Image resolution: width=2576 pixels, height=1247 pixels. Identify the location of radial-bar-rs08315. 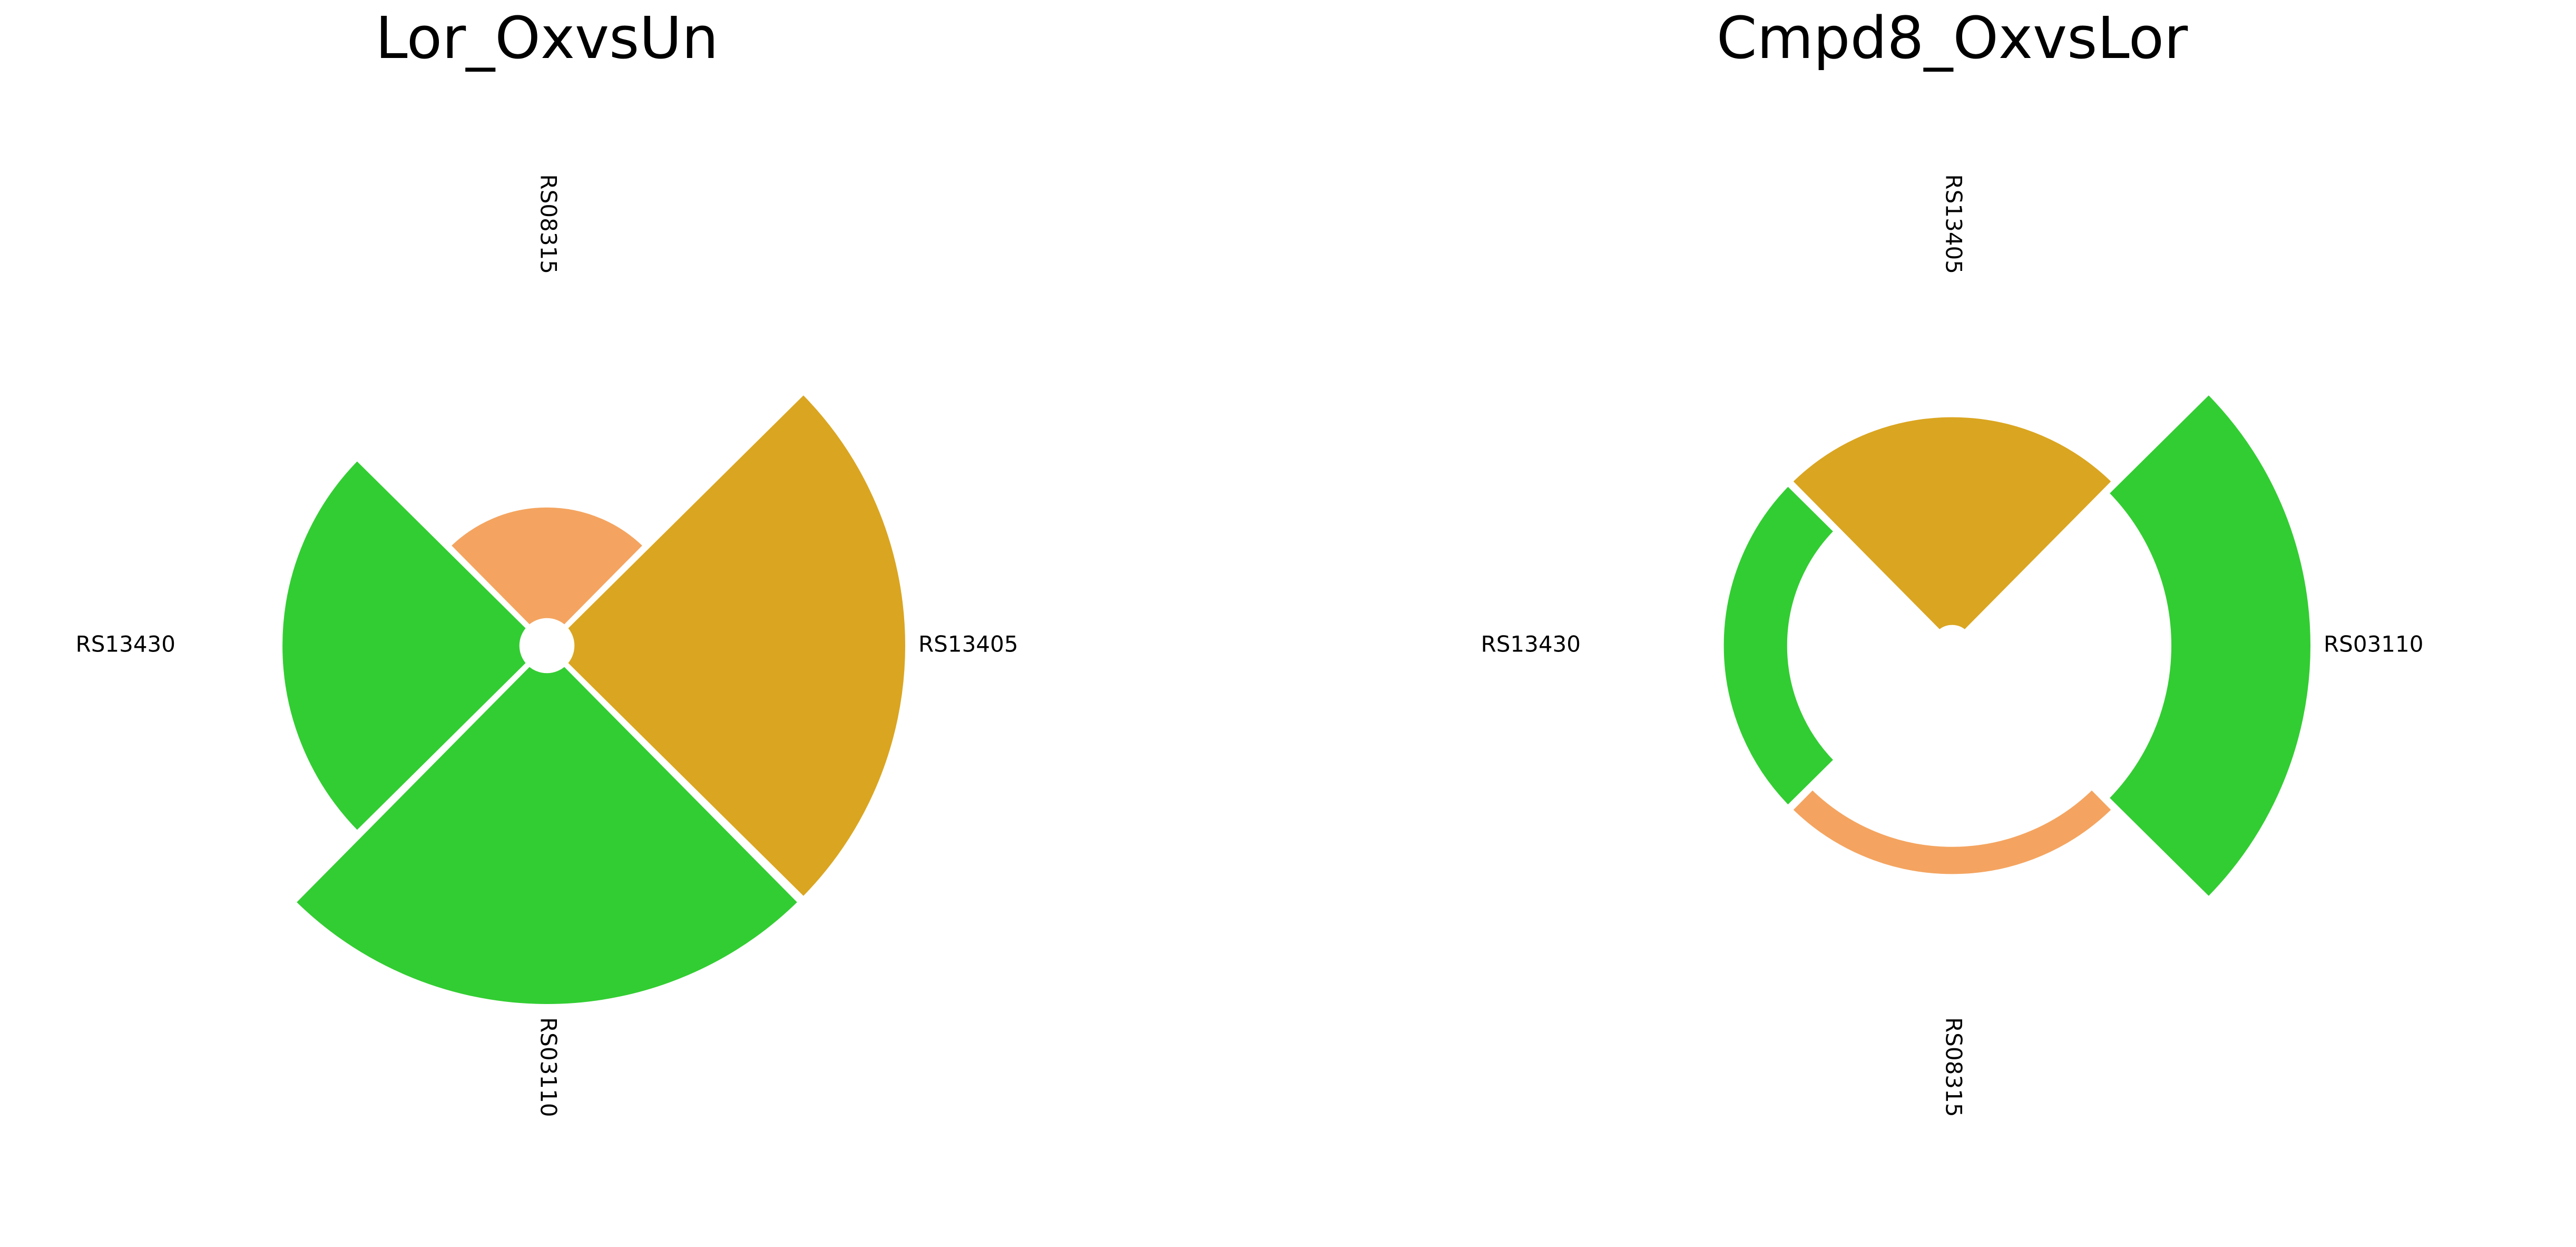
(1952, 831).